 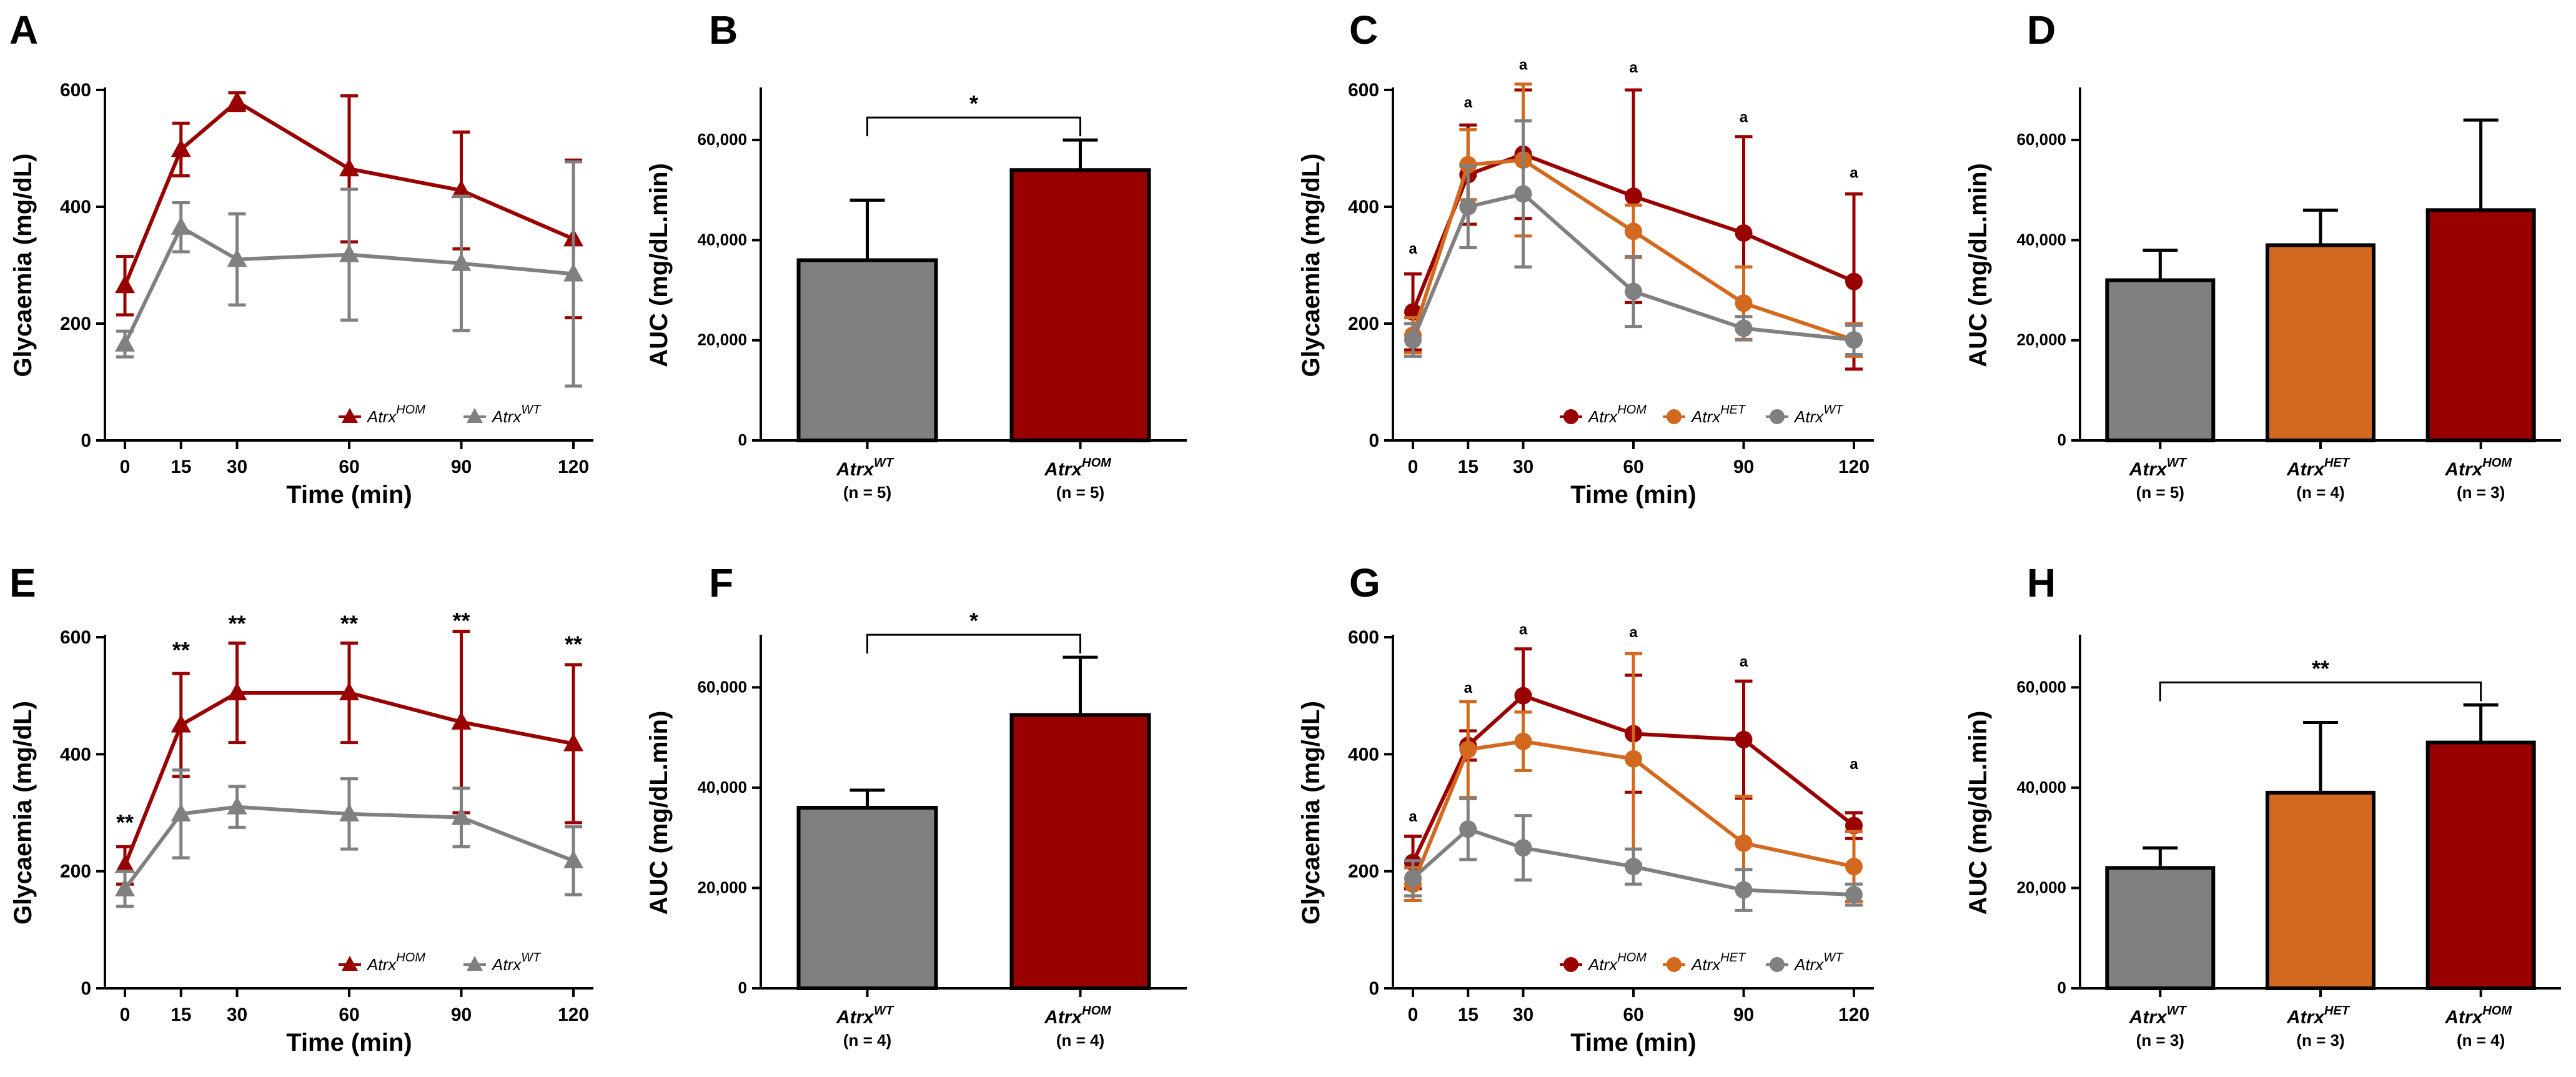 What do you see at coordinates (1413, 1015) in the screenshot?
I see `x-tick-label: 0` at bounding box center [1413, 1015].